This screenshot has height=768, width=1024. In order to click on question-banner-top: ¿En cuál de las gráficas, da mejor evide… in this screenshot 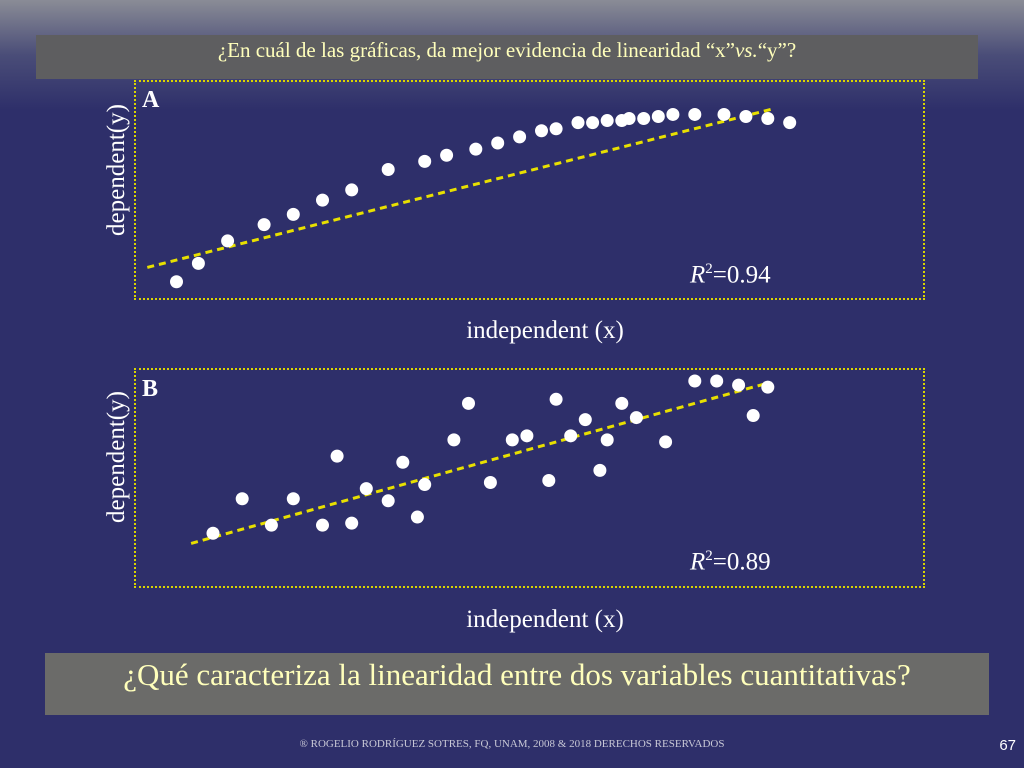, I will do `click(507, 57)`.